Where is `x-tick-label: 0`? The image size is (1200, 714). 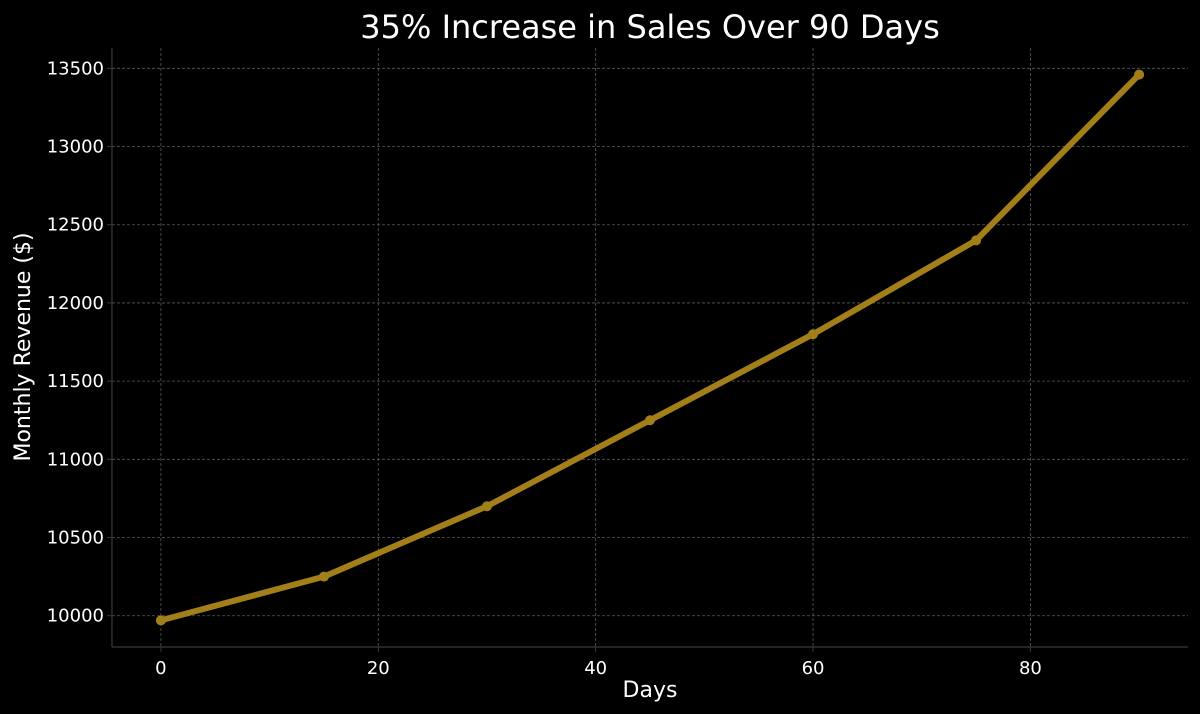 x-tick-label: 0 is located at coordinates (160, 668).